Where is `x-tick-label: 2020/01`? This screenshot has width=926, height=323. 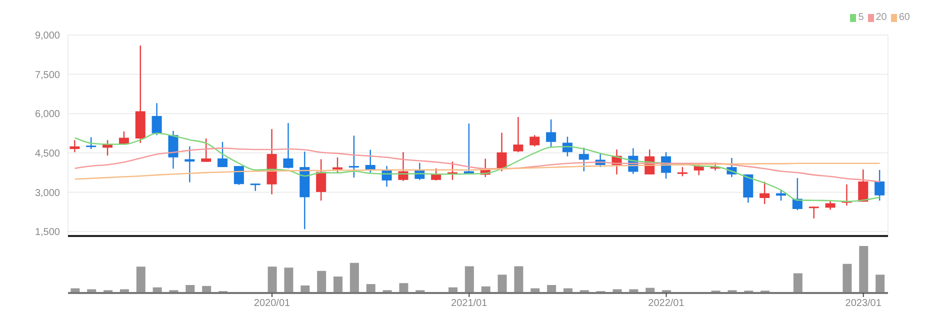 x-tick-label: 2020/01 is located at coordinates (272, 304).